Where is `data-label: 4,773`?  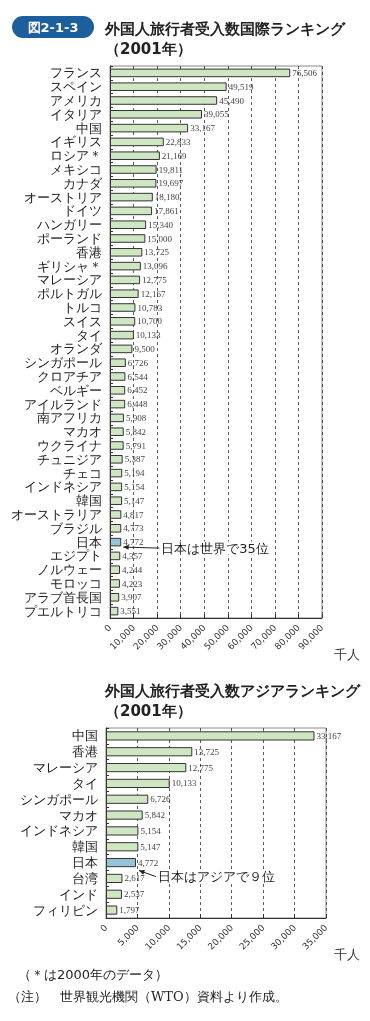
data-label: 4,773 is located at coordinates (133, 528).